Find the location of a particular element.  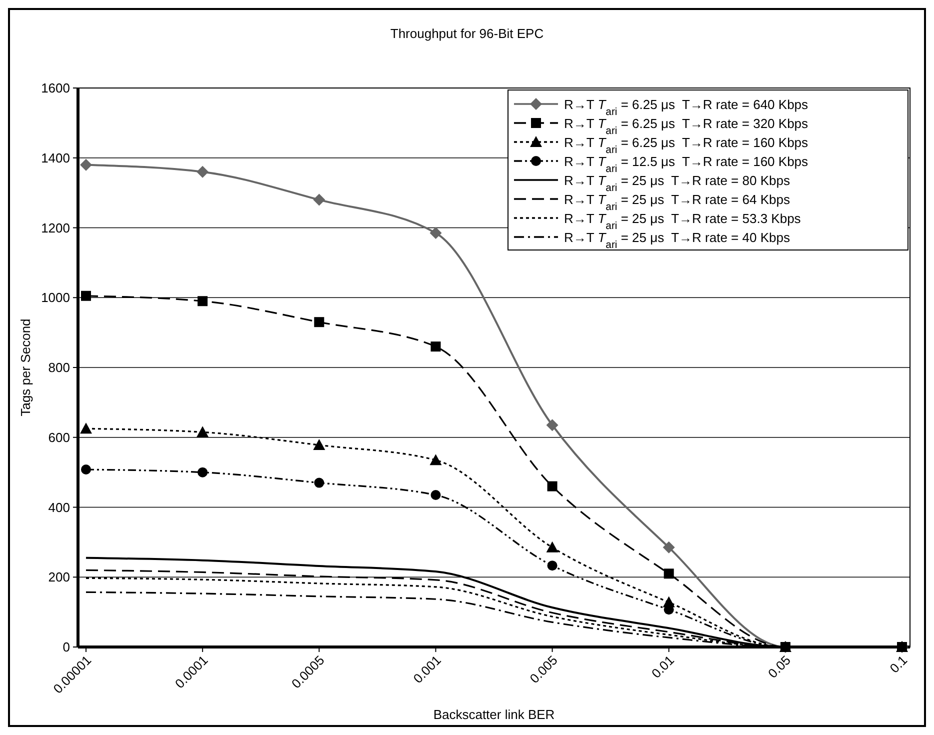

y-tick-label: 200 is located at coordinates (59, 577).